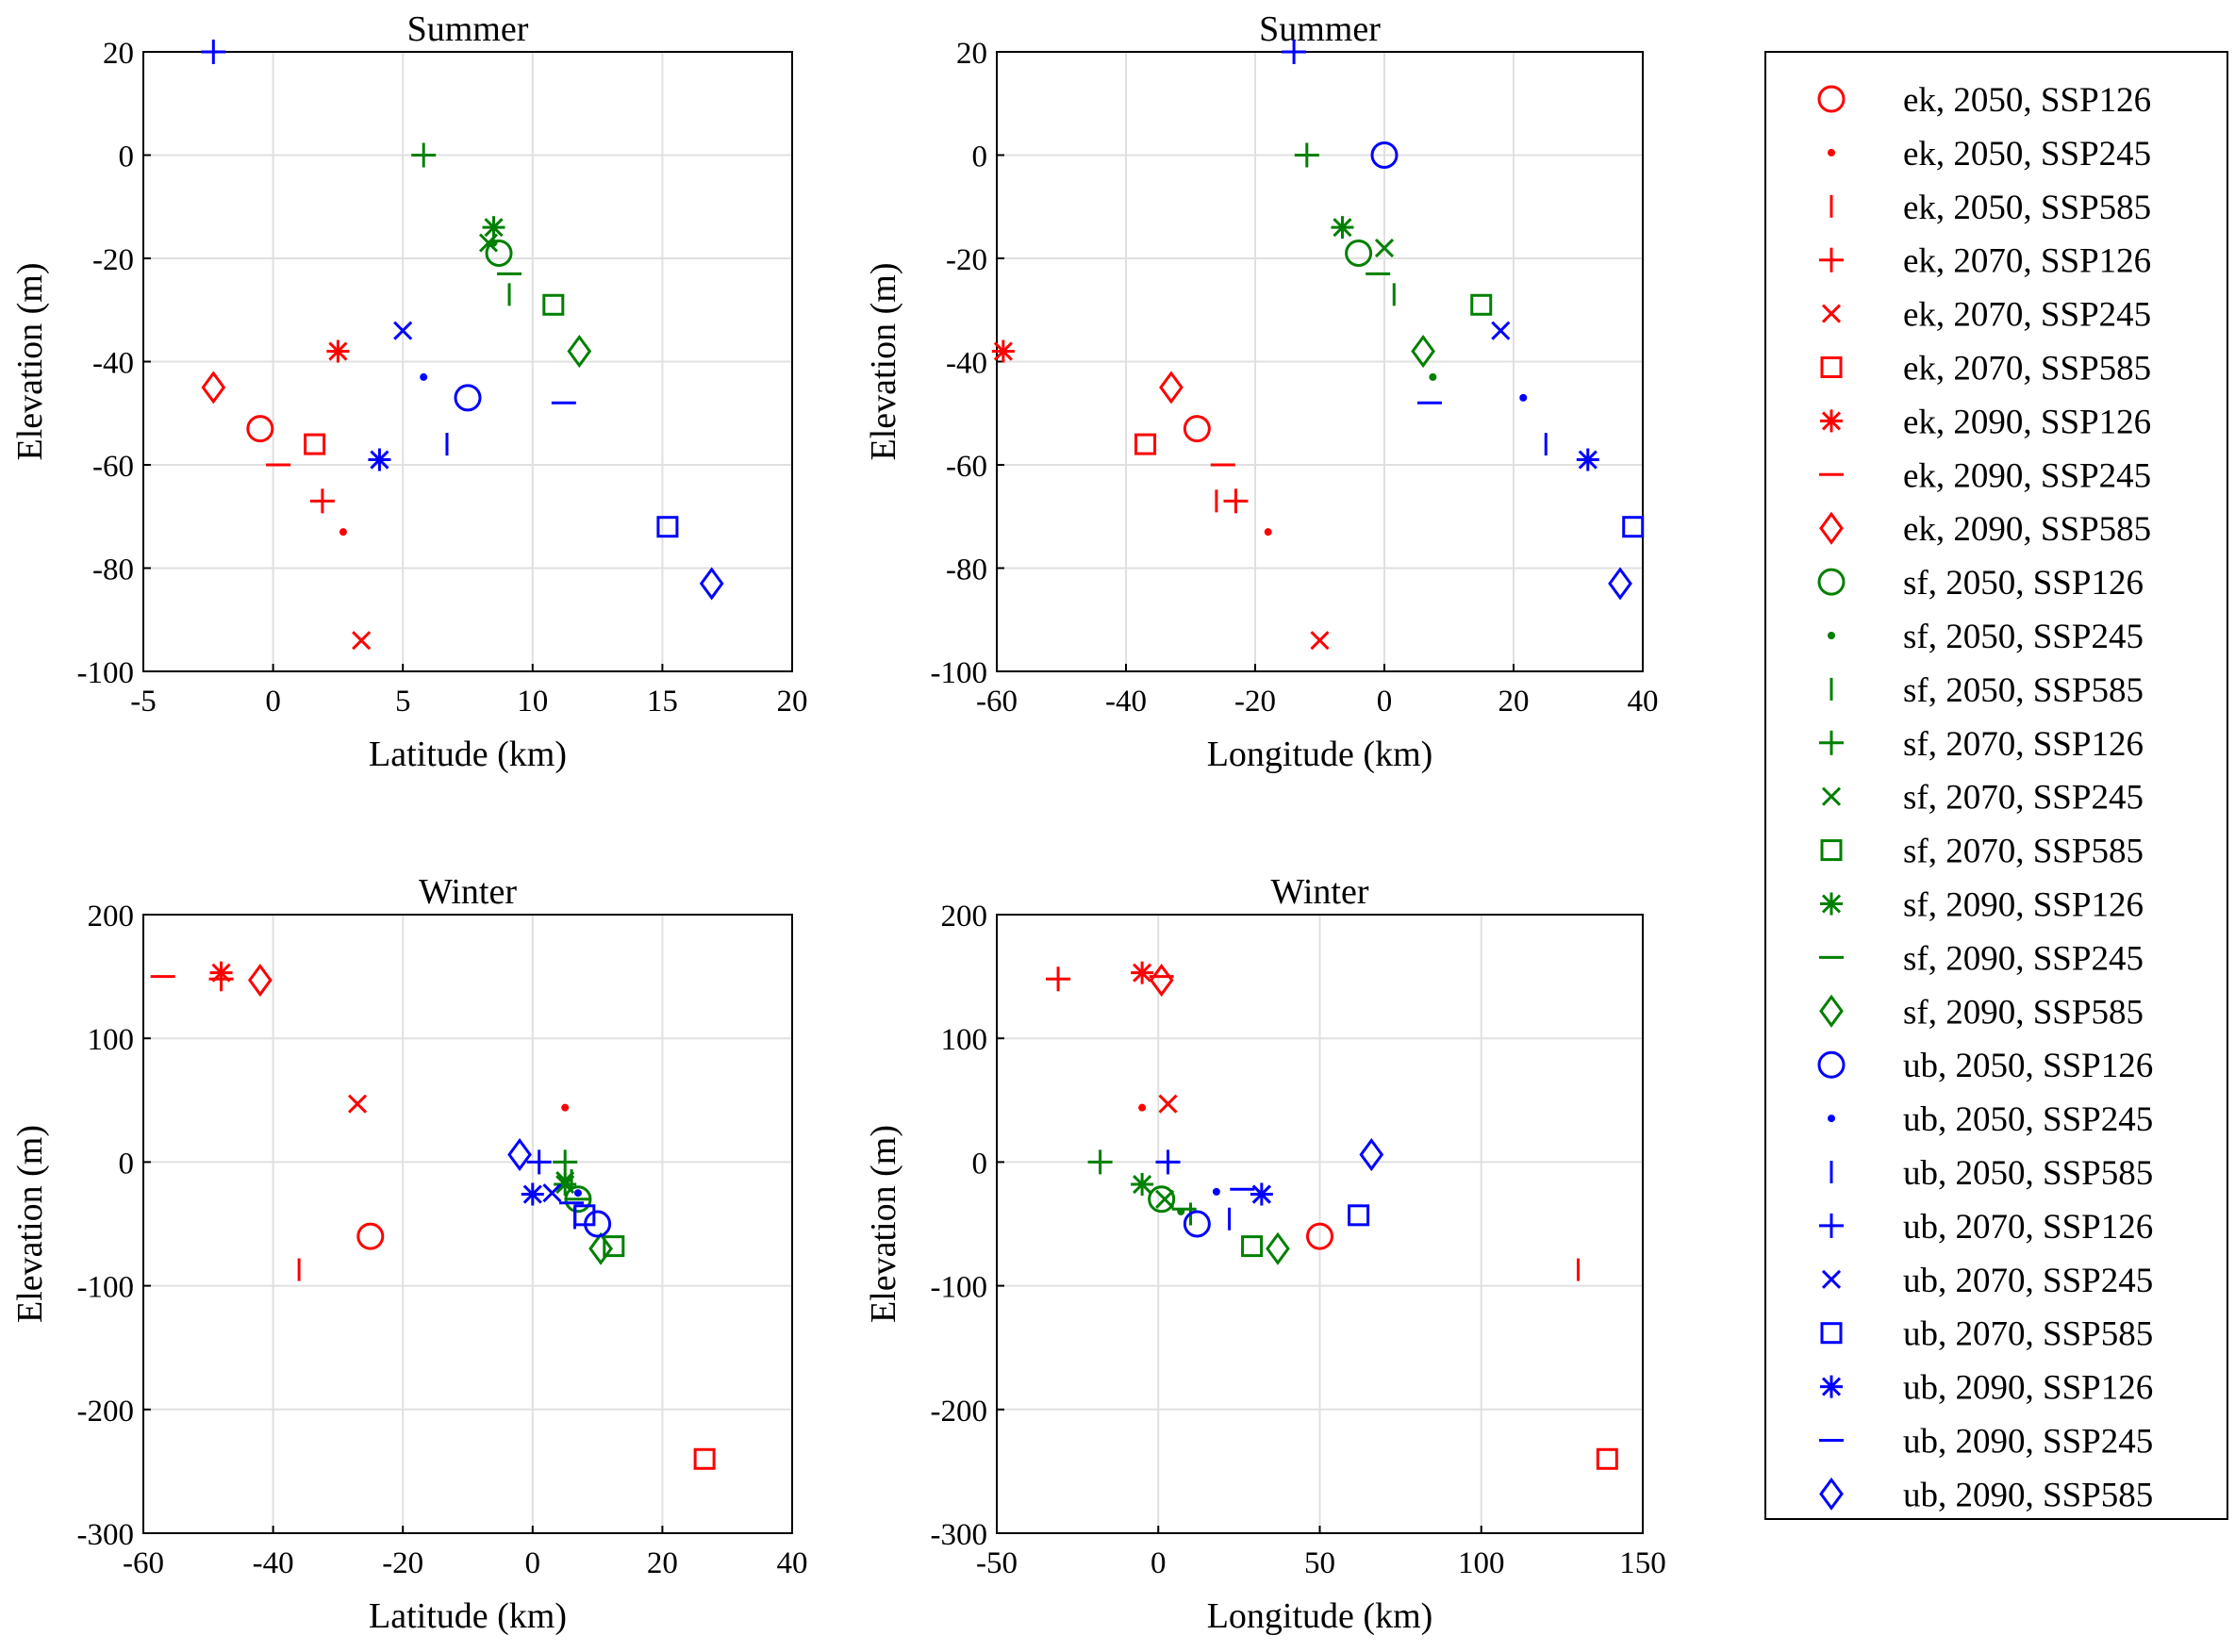 The width and height of the screenshot is (2235, 1652). I want to click on y-tick-label: -200, so click(106, 1412).